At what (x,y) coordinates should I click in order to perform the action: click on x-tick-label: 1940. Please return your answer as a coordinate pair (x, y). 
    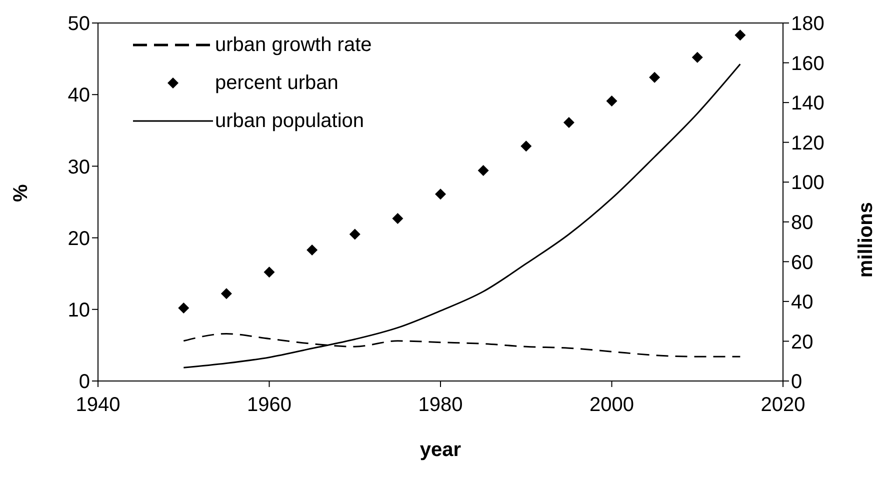
    Looking at the image, I should click on (98, 405).